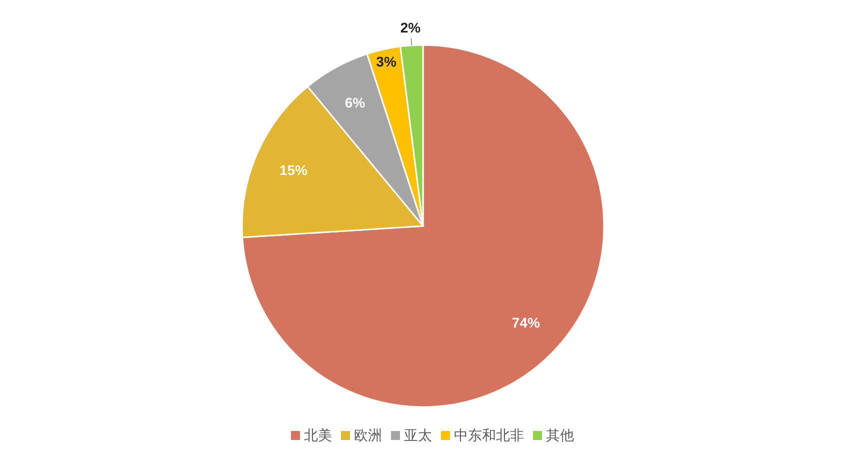  I want to click on data-label: 6%, so click(355, 102).